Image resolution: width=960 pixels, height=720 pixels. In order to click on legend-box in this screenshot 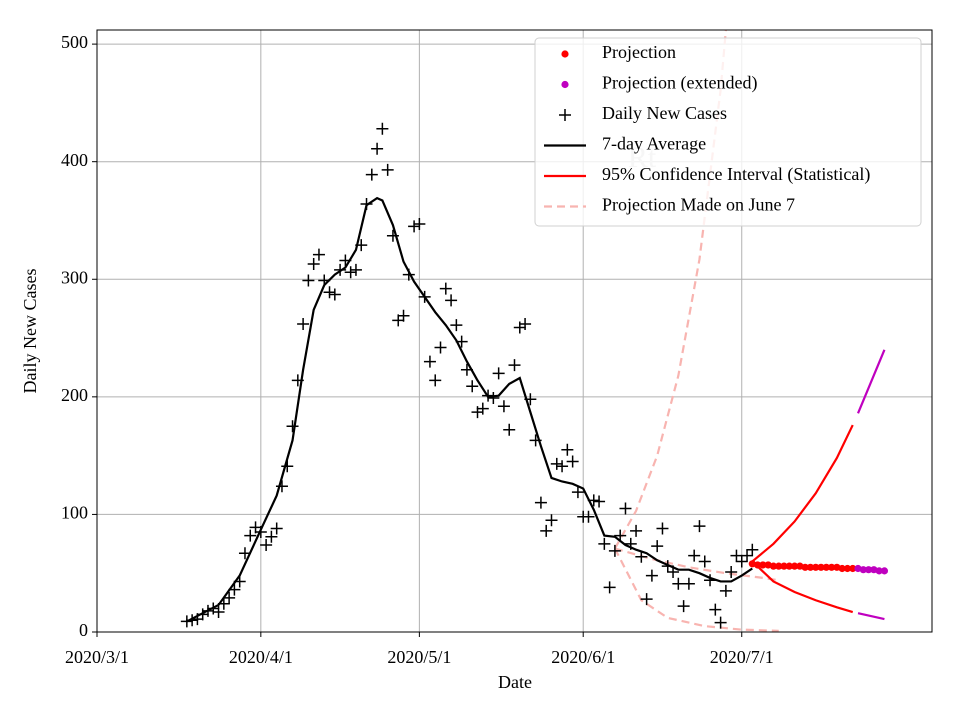, I will do `click(728, 132)`.